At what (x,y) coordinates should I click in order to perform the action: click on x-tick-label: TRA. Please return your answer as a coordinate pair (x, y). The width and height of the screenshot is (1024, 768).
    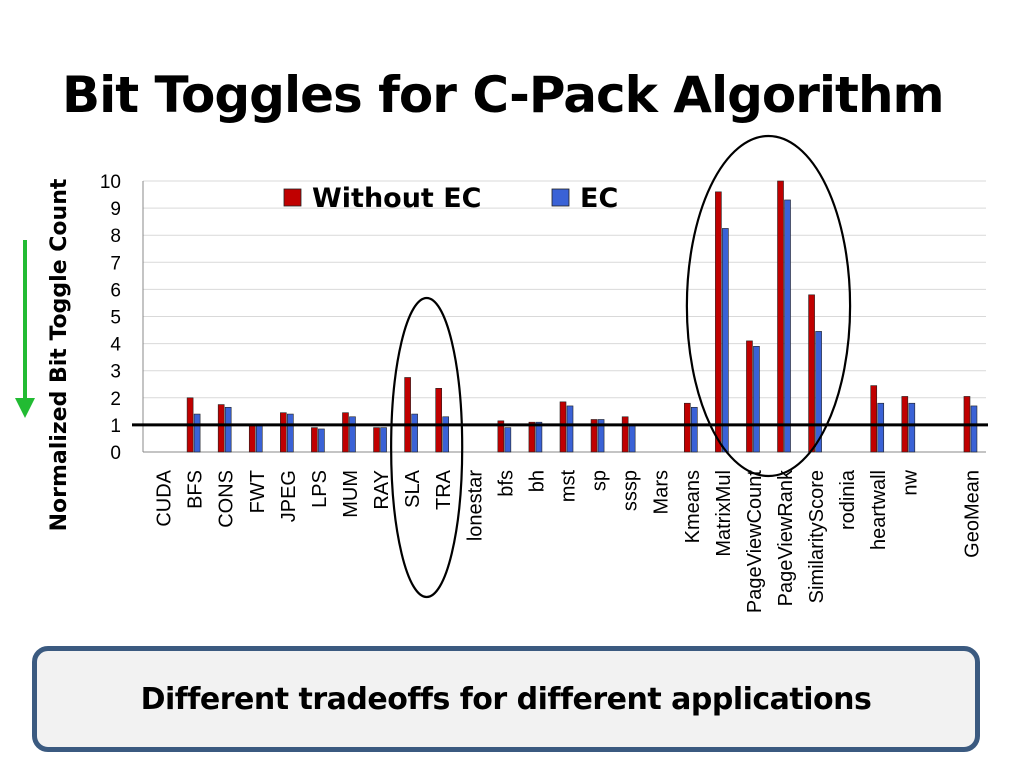
    Looking at the image, I should click on (444, 489).